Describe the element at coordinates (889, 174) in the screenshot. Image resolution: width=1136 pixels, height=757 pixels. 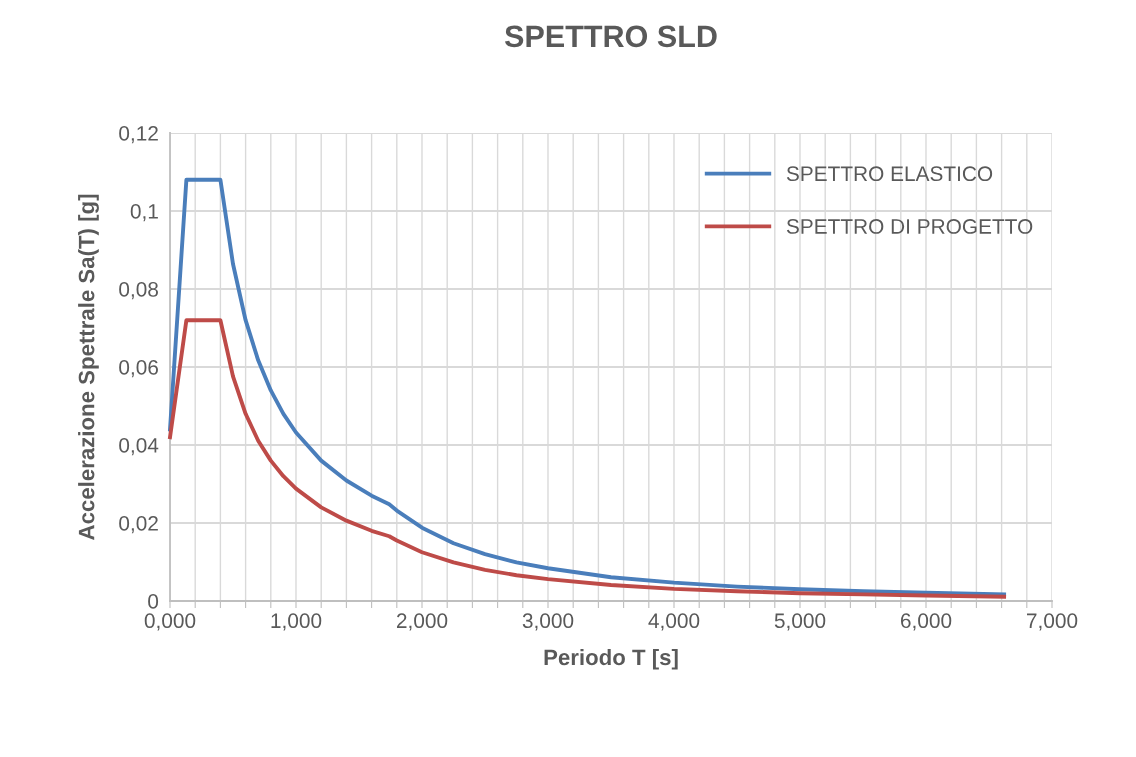
I see `legend-label: SPETTRO ELASTICO` at that location.